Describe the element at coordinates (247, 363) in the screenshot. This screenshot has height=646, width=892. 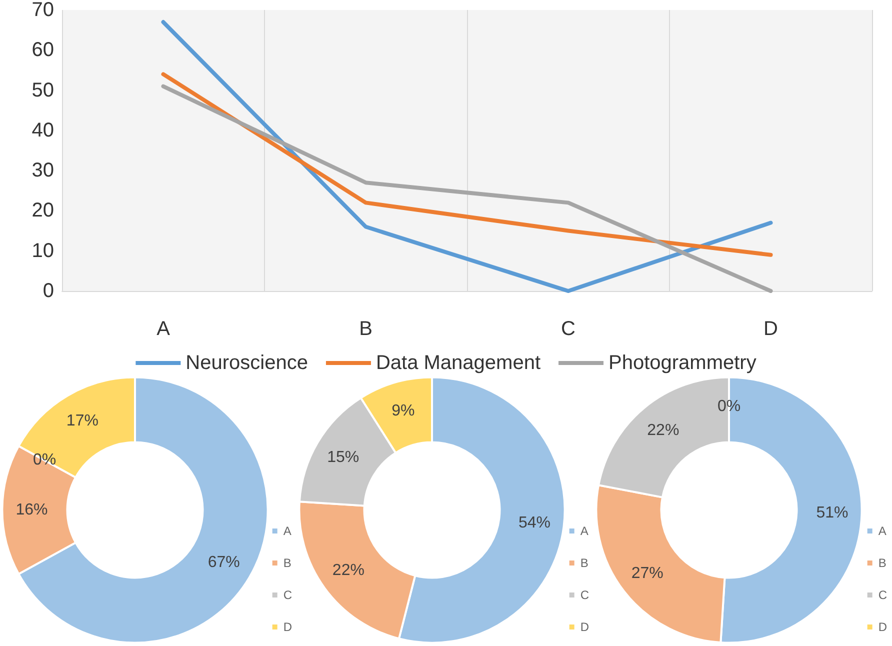
I see `legend-label: Neuroscience` at that location.